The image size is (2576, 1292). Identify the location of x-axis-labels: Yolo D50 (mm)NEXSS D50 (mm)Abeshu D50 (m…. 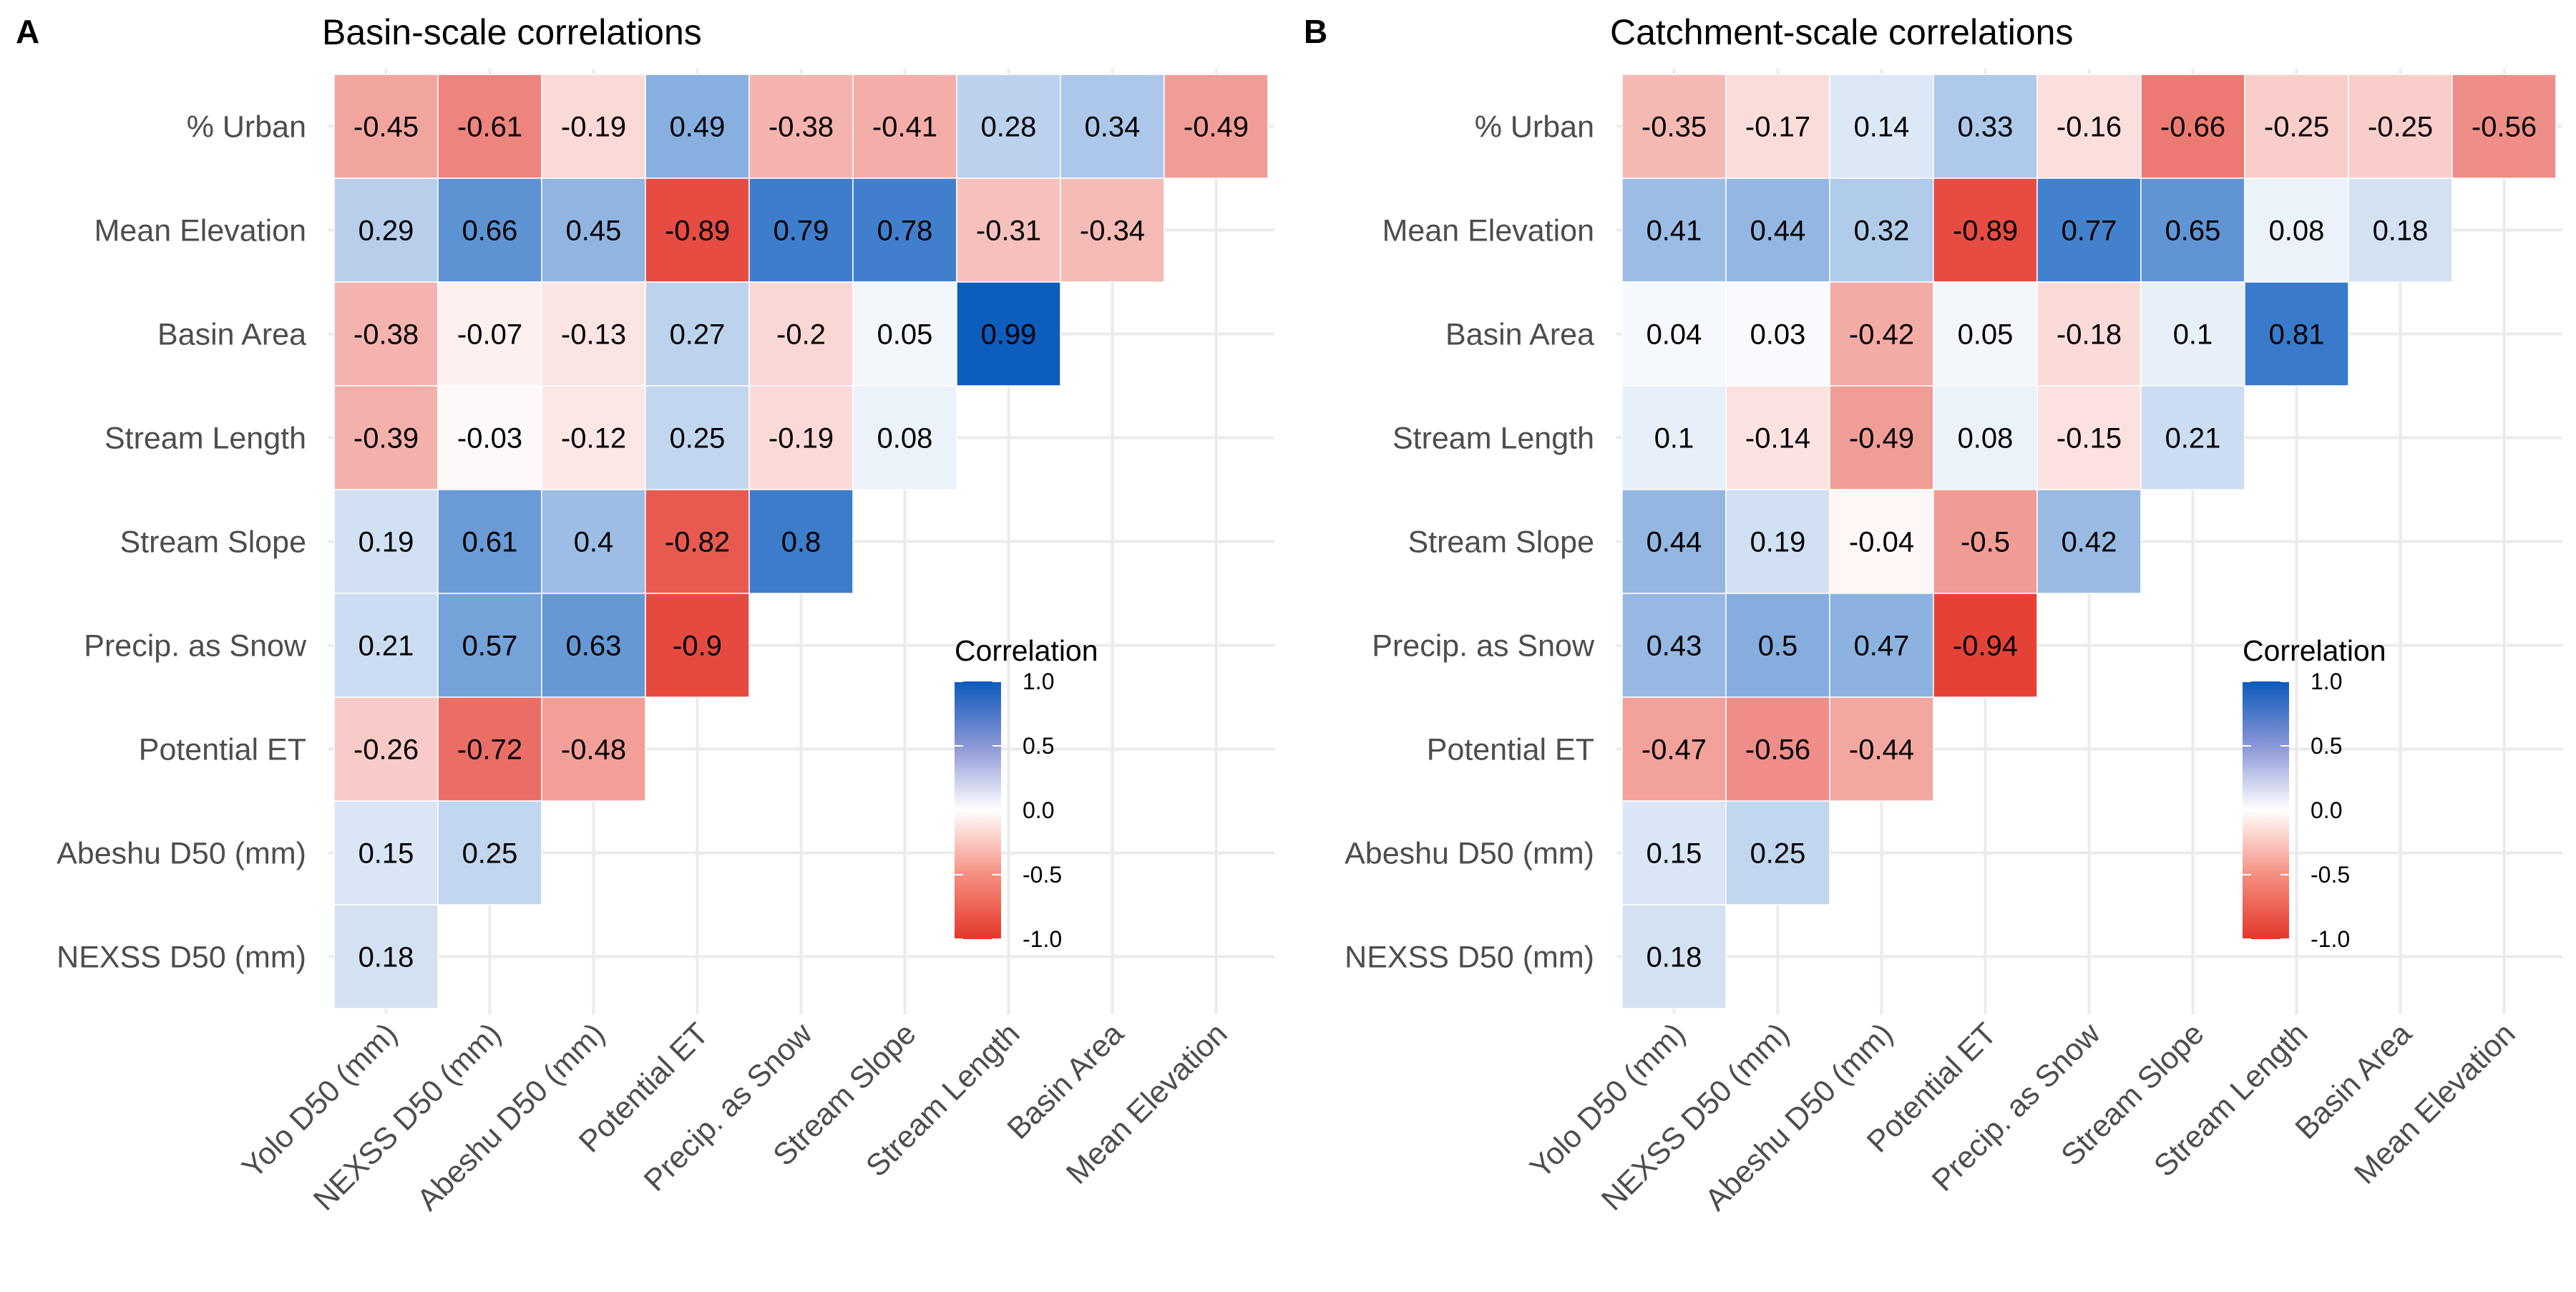
(2022, 1116).